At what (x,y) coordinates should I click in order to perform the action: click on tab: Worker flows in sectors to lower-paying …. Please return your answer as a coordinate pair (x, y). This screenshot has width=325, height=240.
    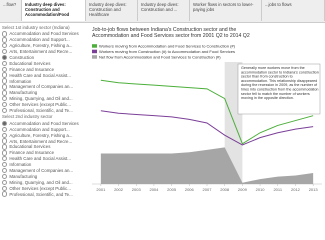
    Looking at the image, I should click on (226, 10).